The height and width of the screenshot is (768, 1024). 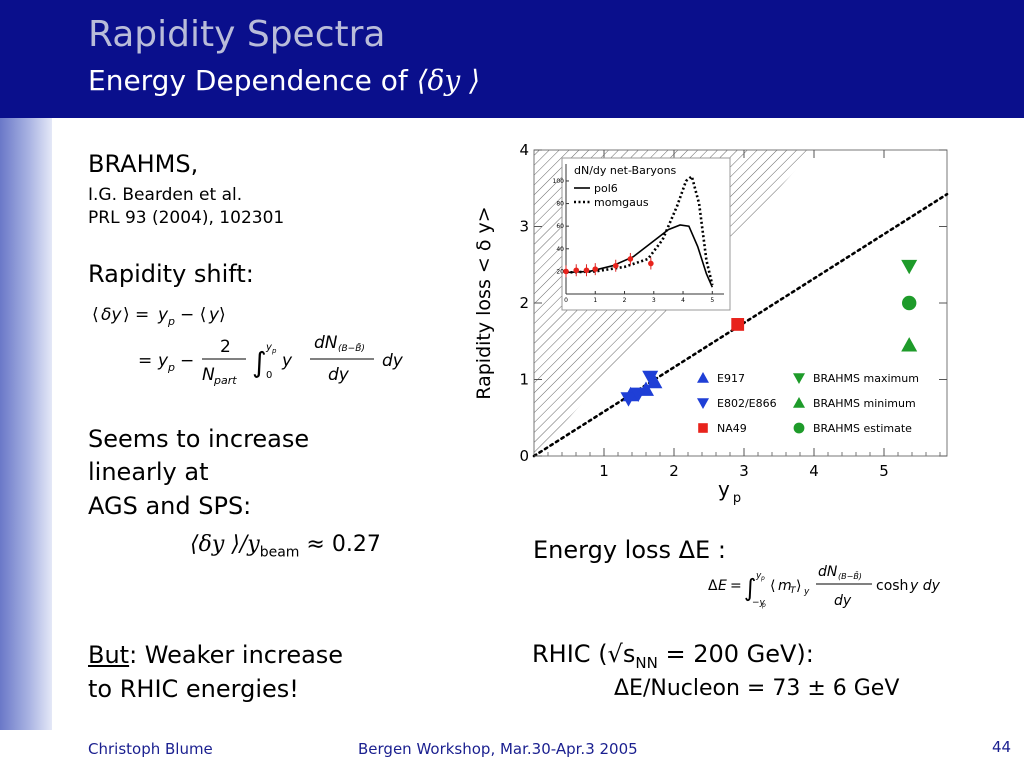 I want to click on y-tick-label: 2, so click(x=524, y=303).